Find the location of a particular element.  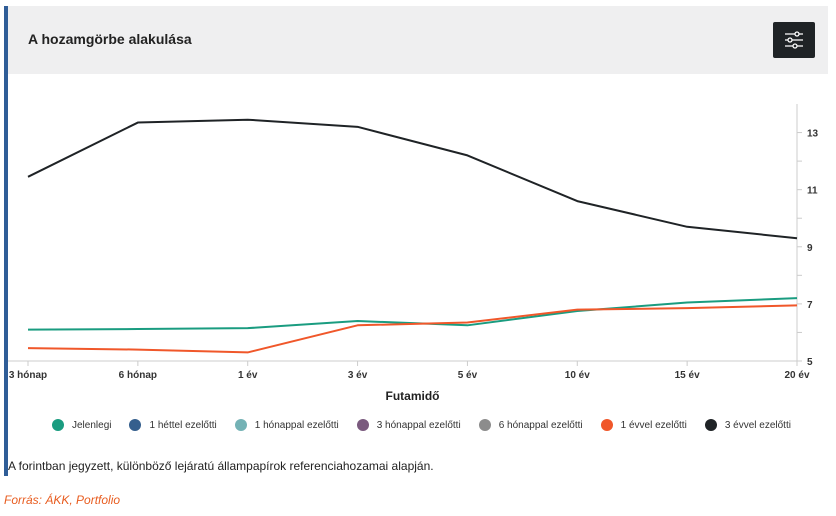

x-tick-label: 5 év is located at coordinates (468, 375).